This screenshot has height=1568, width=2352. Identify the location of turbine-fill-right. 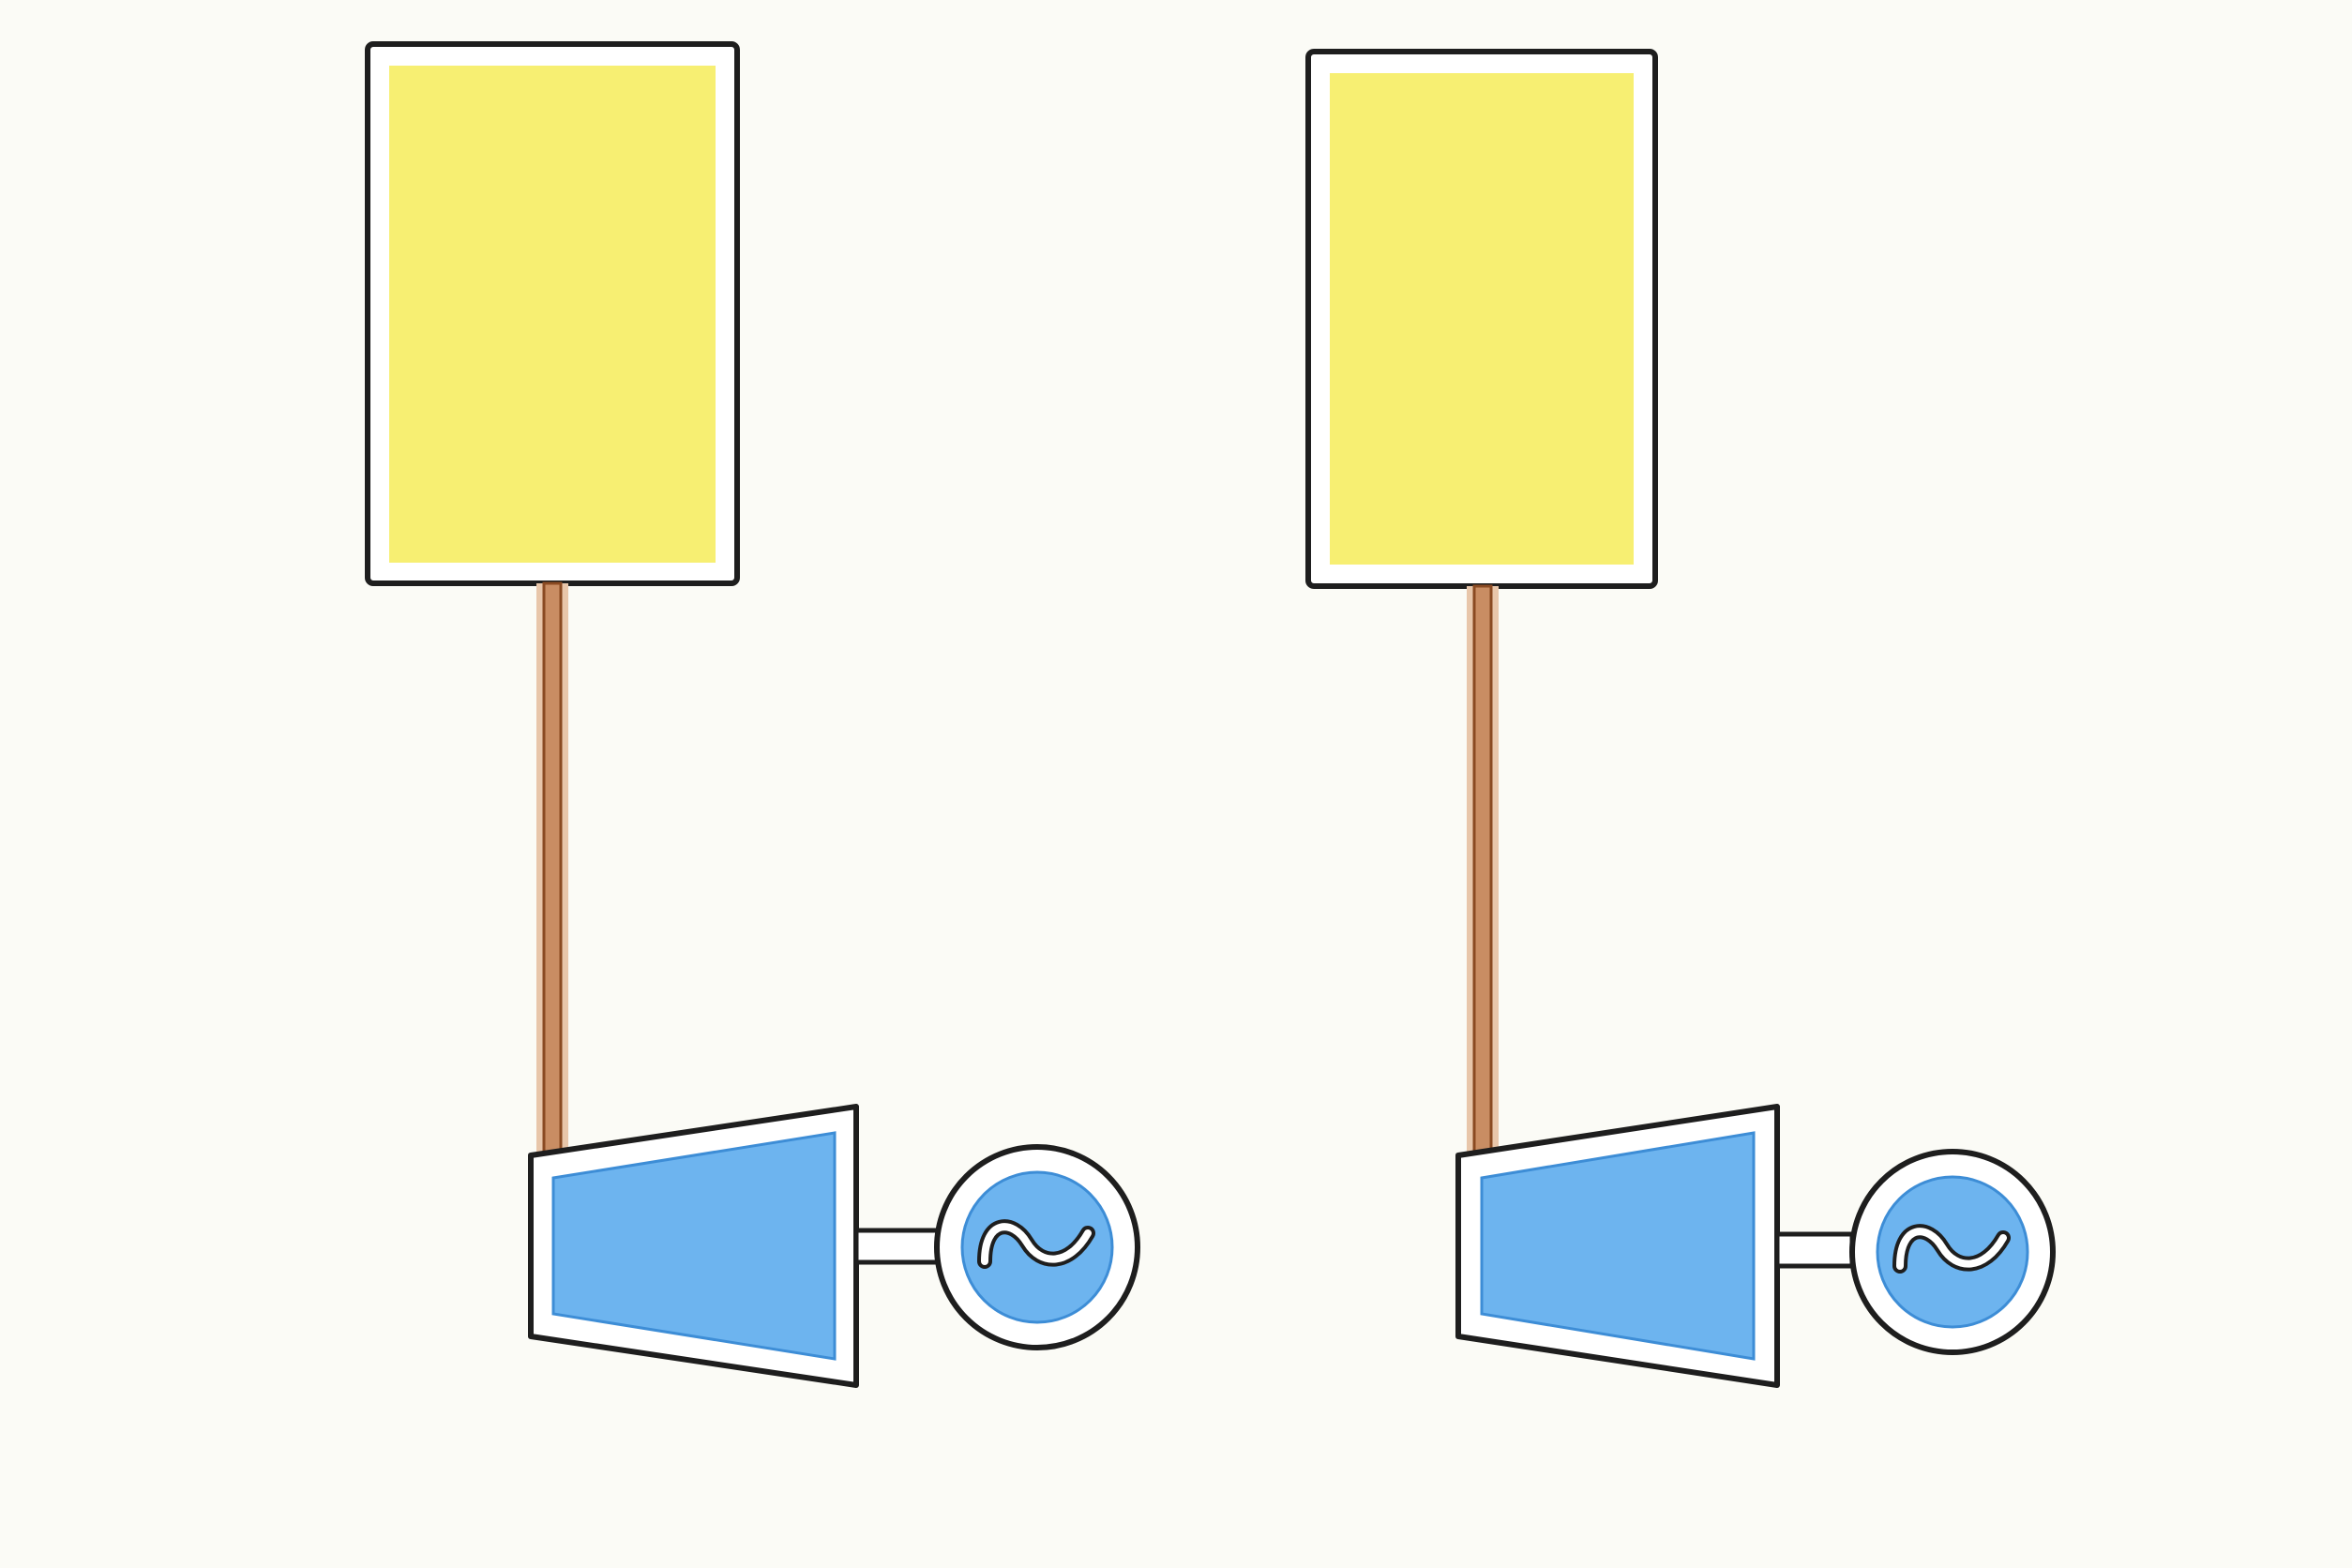
(1618, 1246).